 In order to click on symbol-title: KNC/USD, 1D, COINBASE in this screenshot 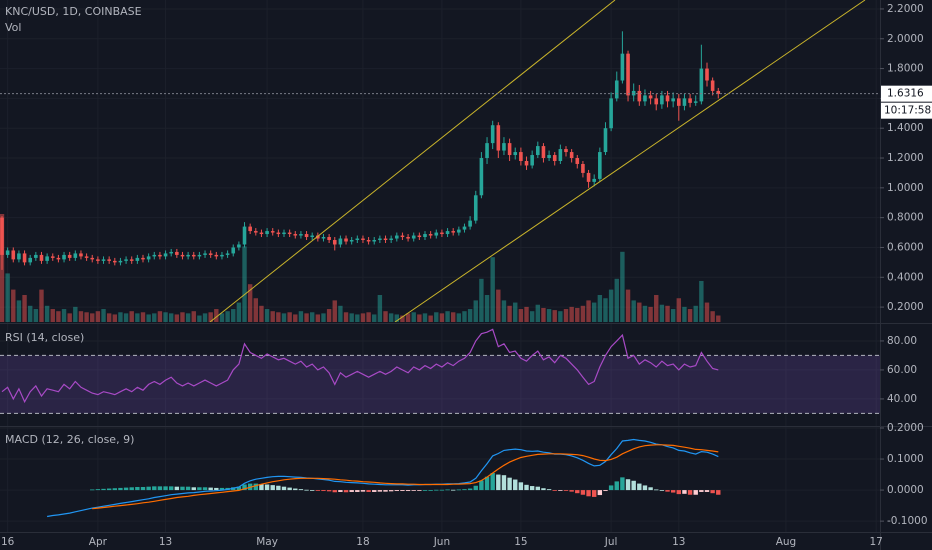, I will do `click(73, 11)`.